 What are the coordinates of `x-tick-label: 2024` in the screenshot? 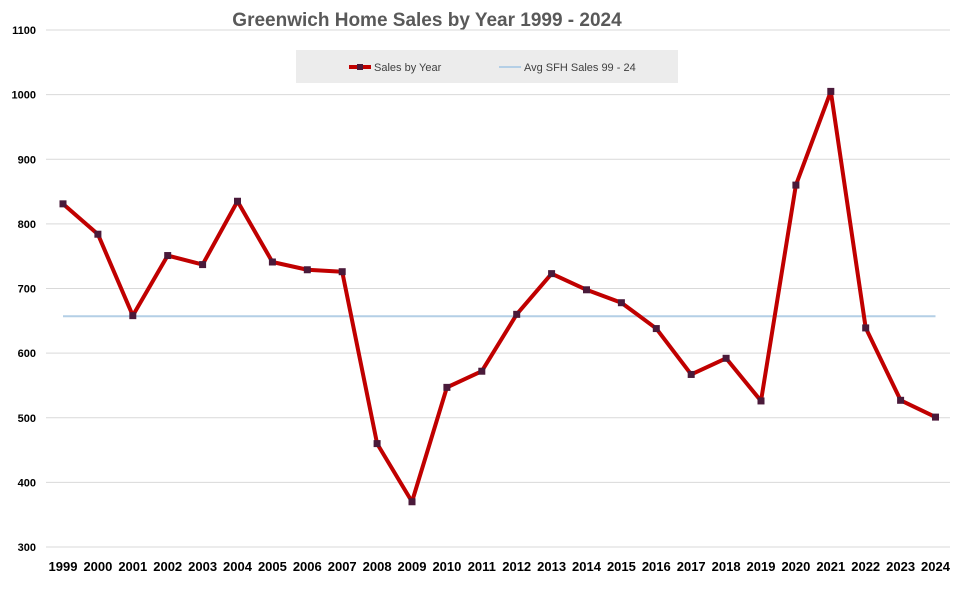 It's located at (936, 566).